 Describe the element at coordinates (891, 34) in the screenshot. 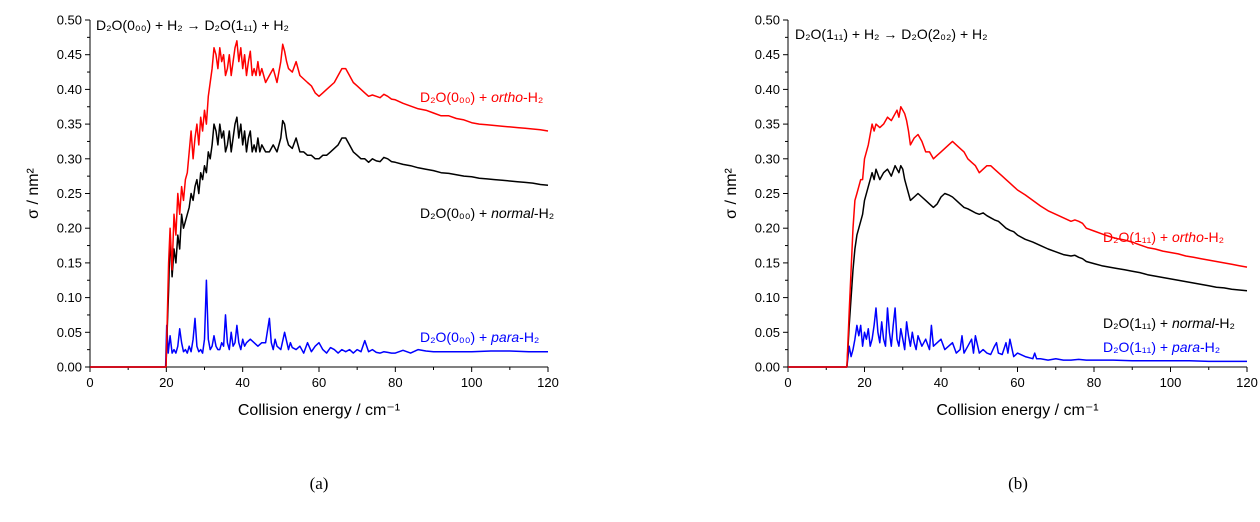

I see `chart-title: D₂O(1₁₁) + H₂ → D₂O(2₀₂) + H₂` at that location.